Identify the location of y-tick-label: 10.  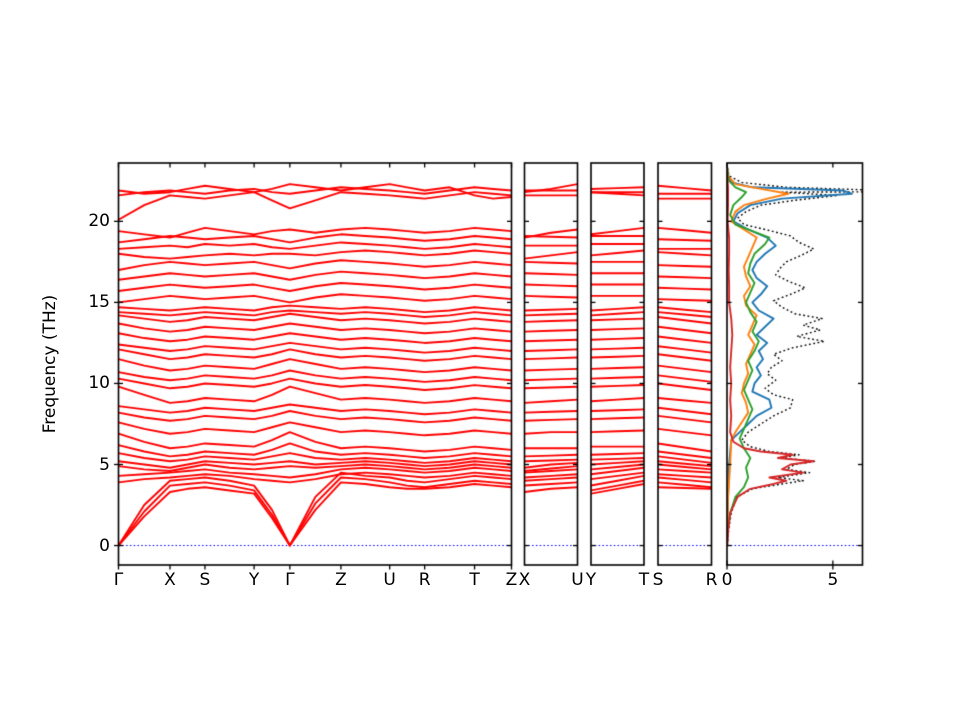
(99, 383).